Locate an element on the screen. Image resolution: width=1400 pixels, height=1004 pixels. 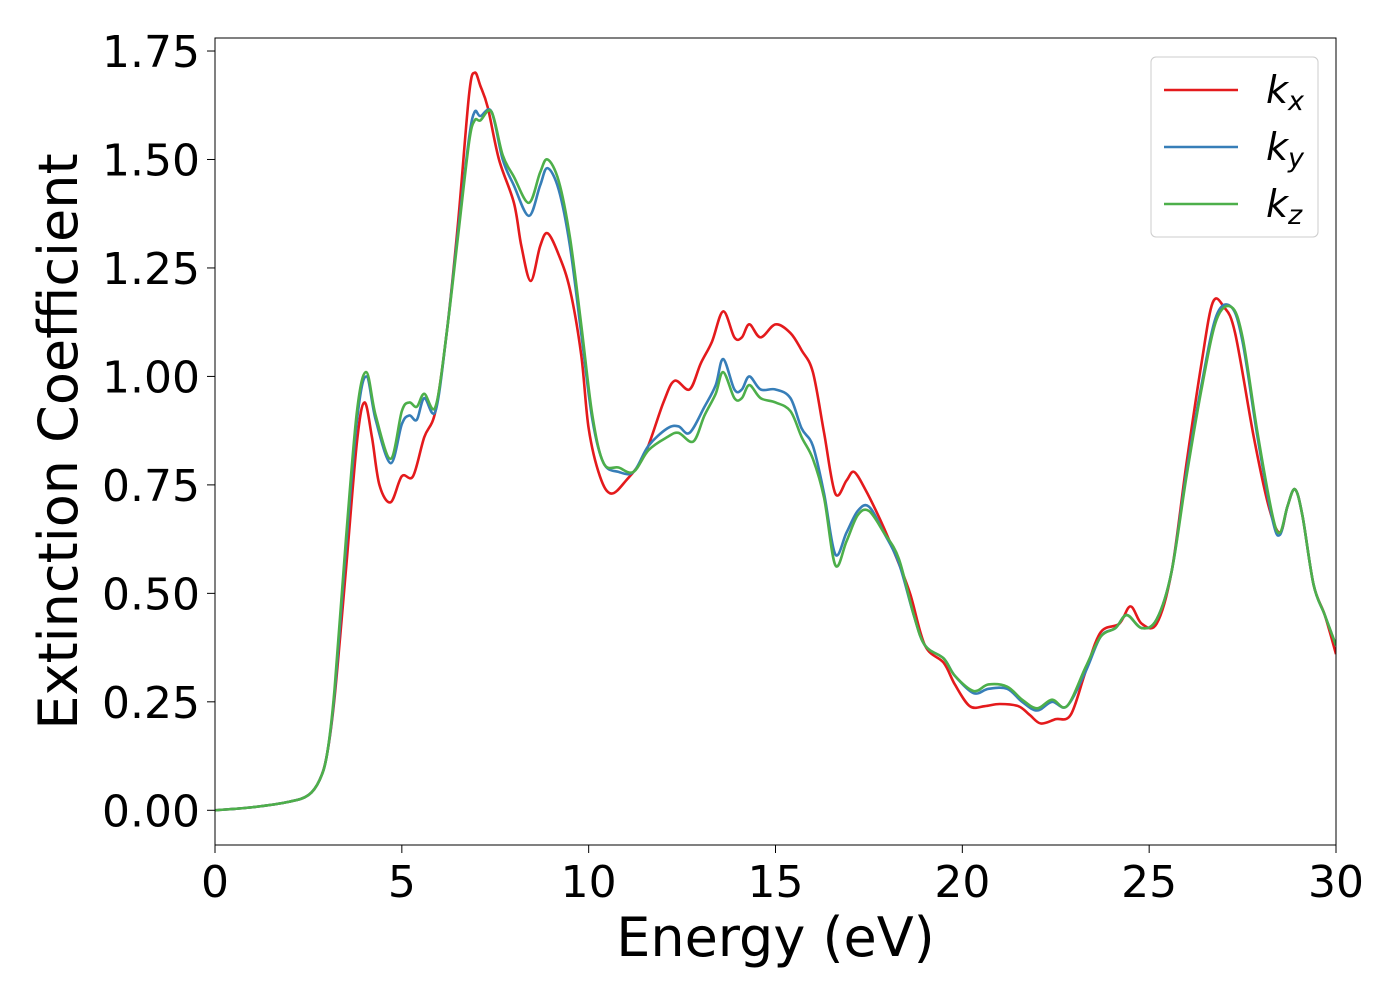
y-tick-label: 0.25 is located at coordinates (151, 703).